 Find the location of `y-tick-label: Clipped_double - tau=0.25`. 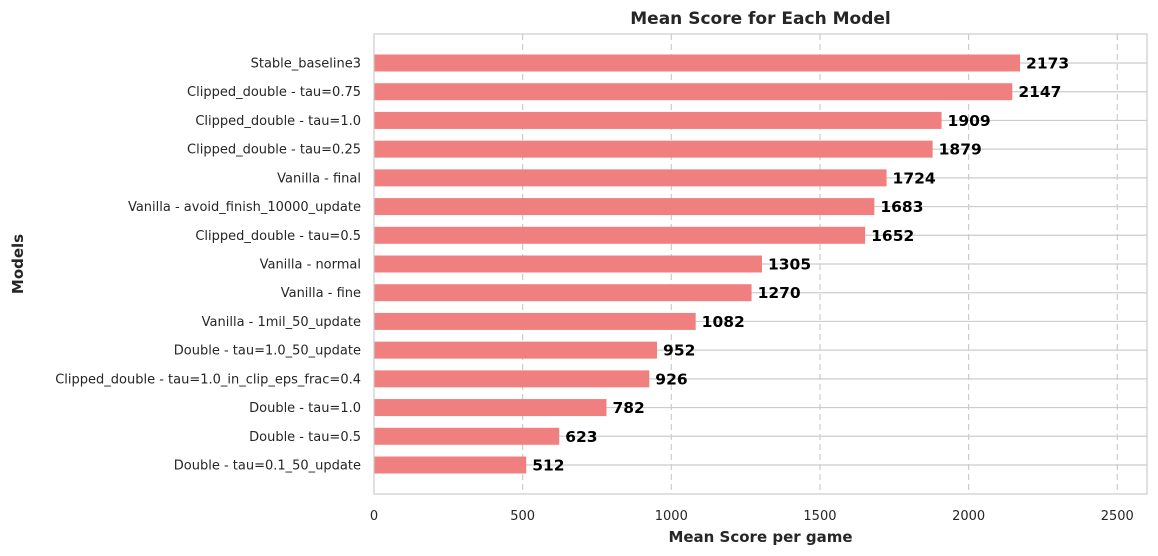

y-tick-label: Clipped_double - tau=0.25 is located at coordinates (274, 150).